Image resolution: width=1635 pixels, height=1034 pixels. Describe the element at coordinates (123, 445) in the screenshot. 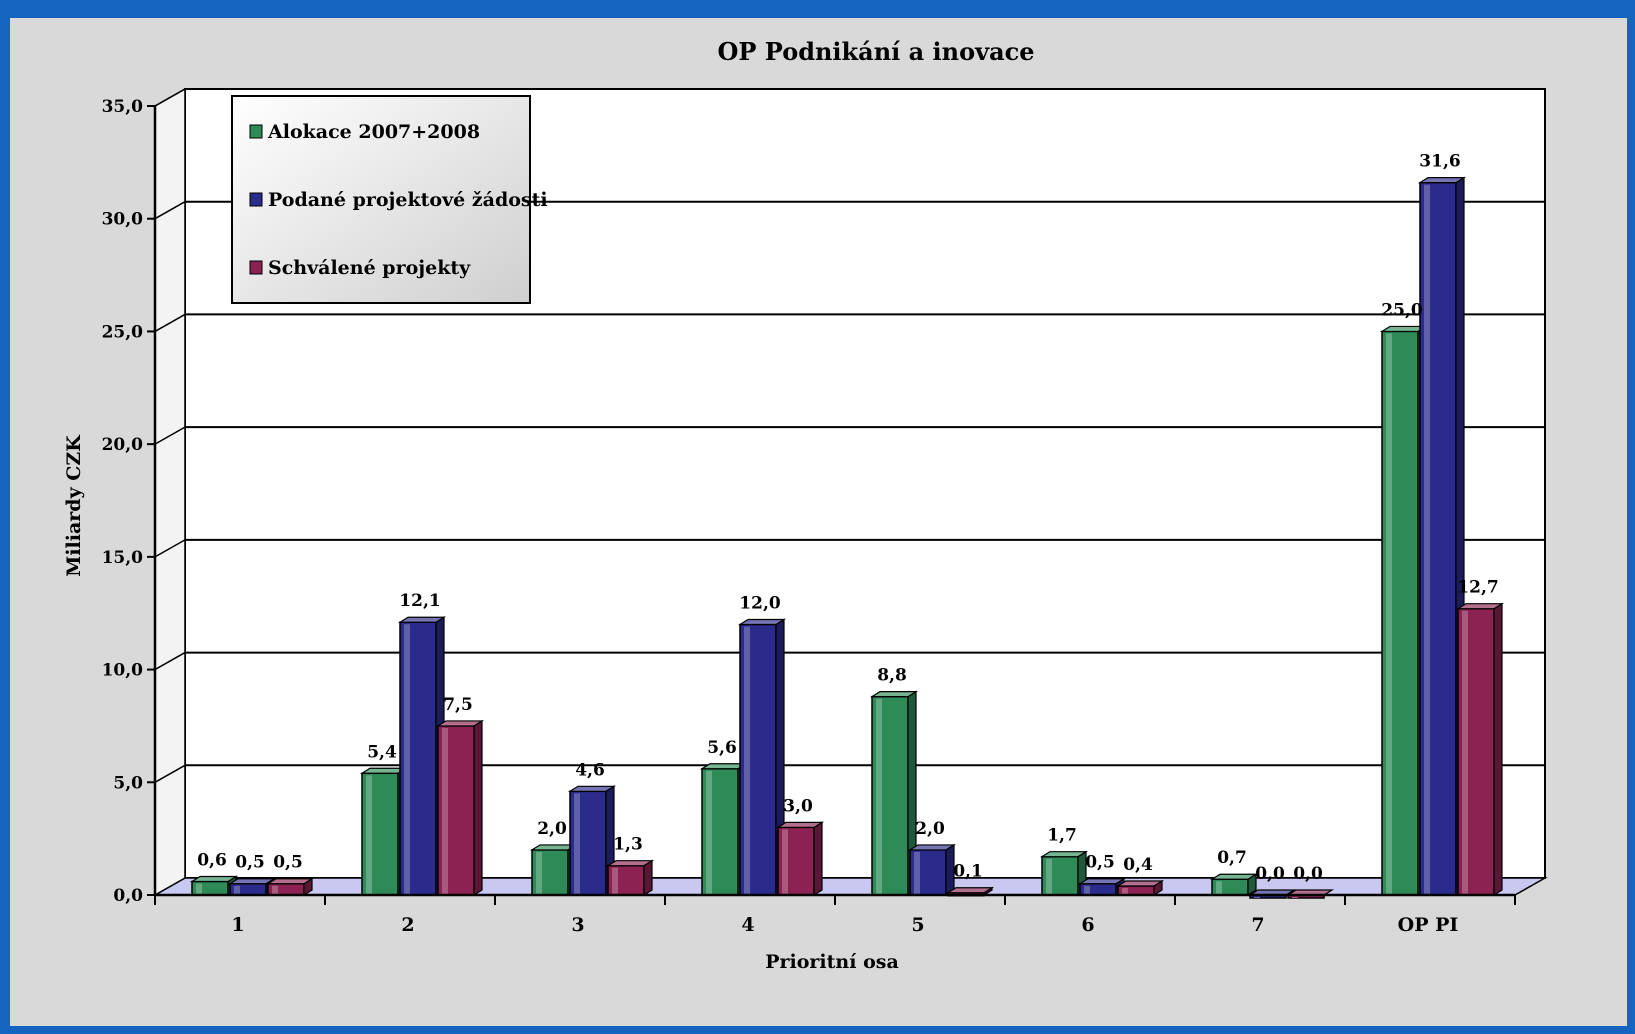

I see `y-tick-label: 20,0` at that location.